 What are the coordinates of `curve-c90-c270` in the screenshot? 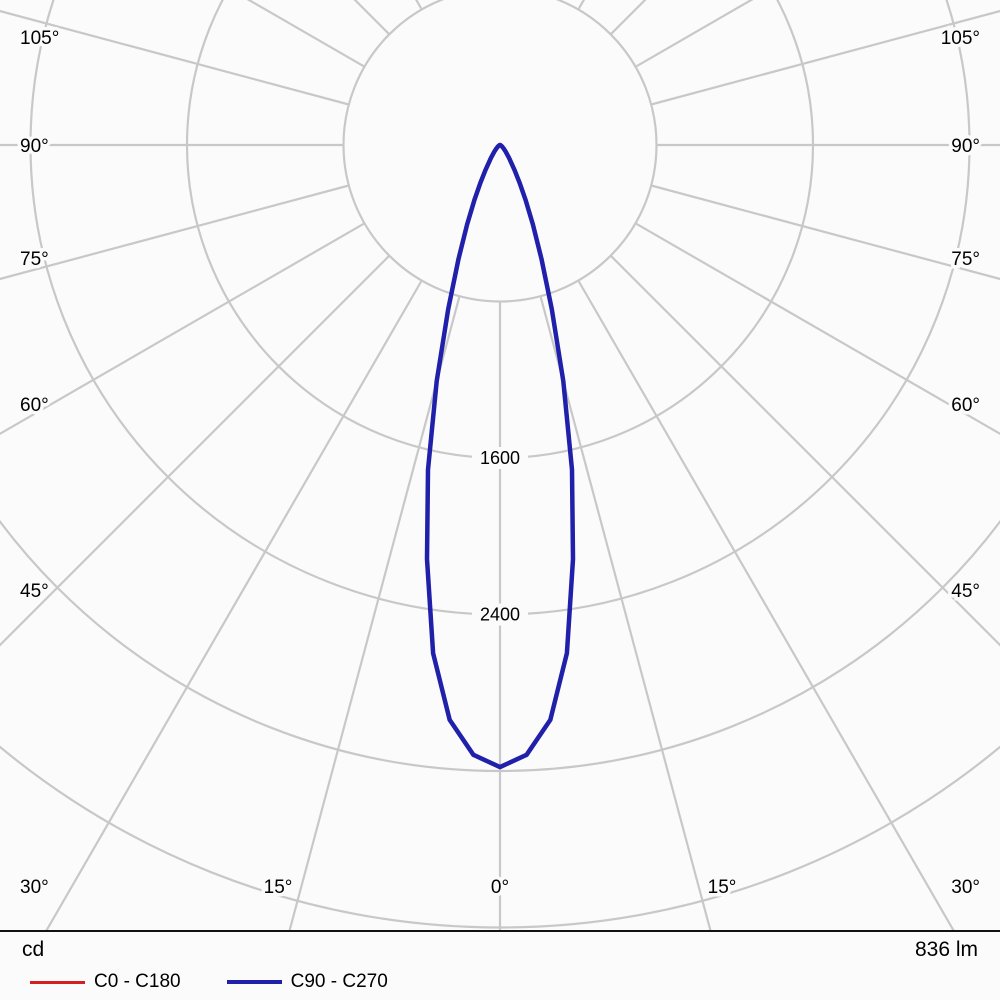 It's located at (500, 456).